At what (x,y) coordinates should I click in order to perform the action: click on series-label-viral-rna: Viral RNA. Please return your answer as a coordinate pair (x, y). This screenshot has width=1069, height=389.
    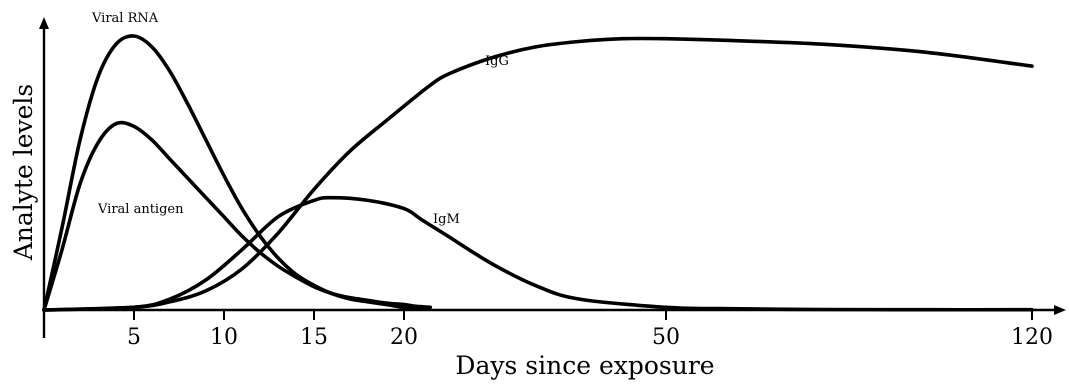
    Looking at the image, I should click on (125, 18).